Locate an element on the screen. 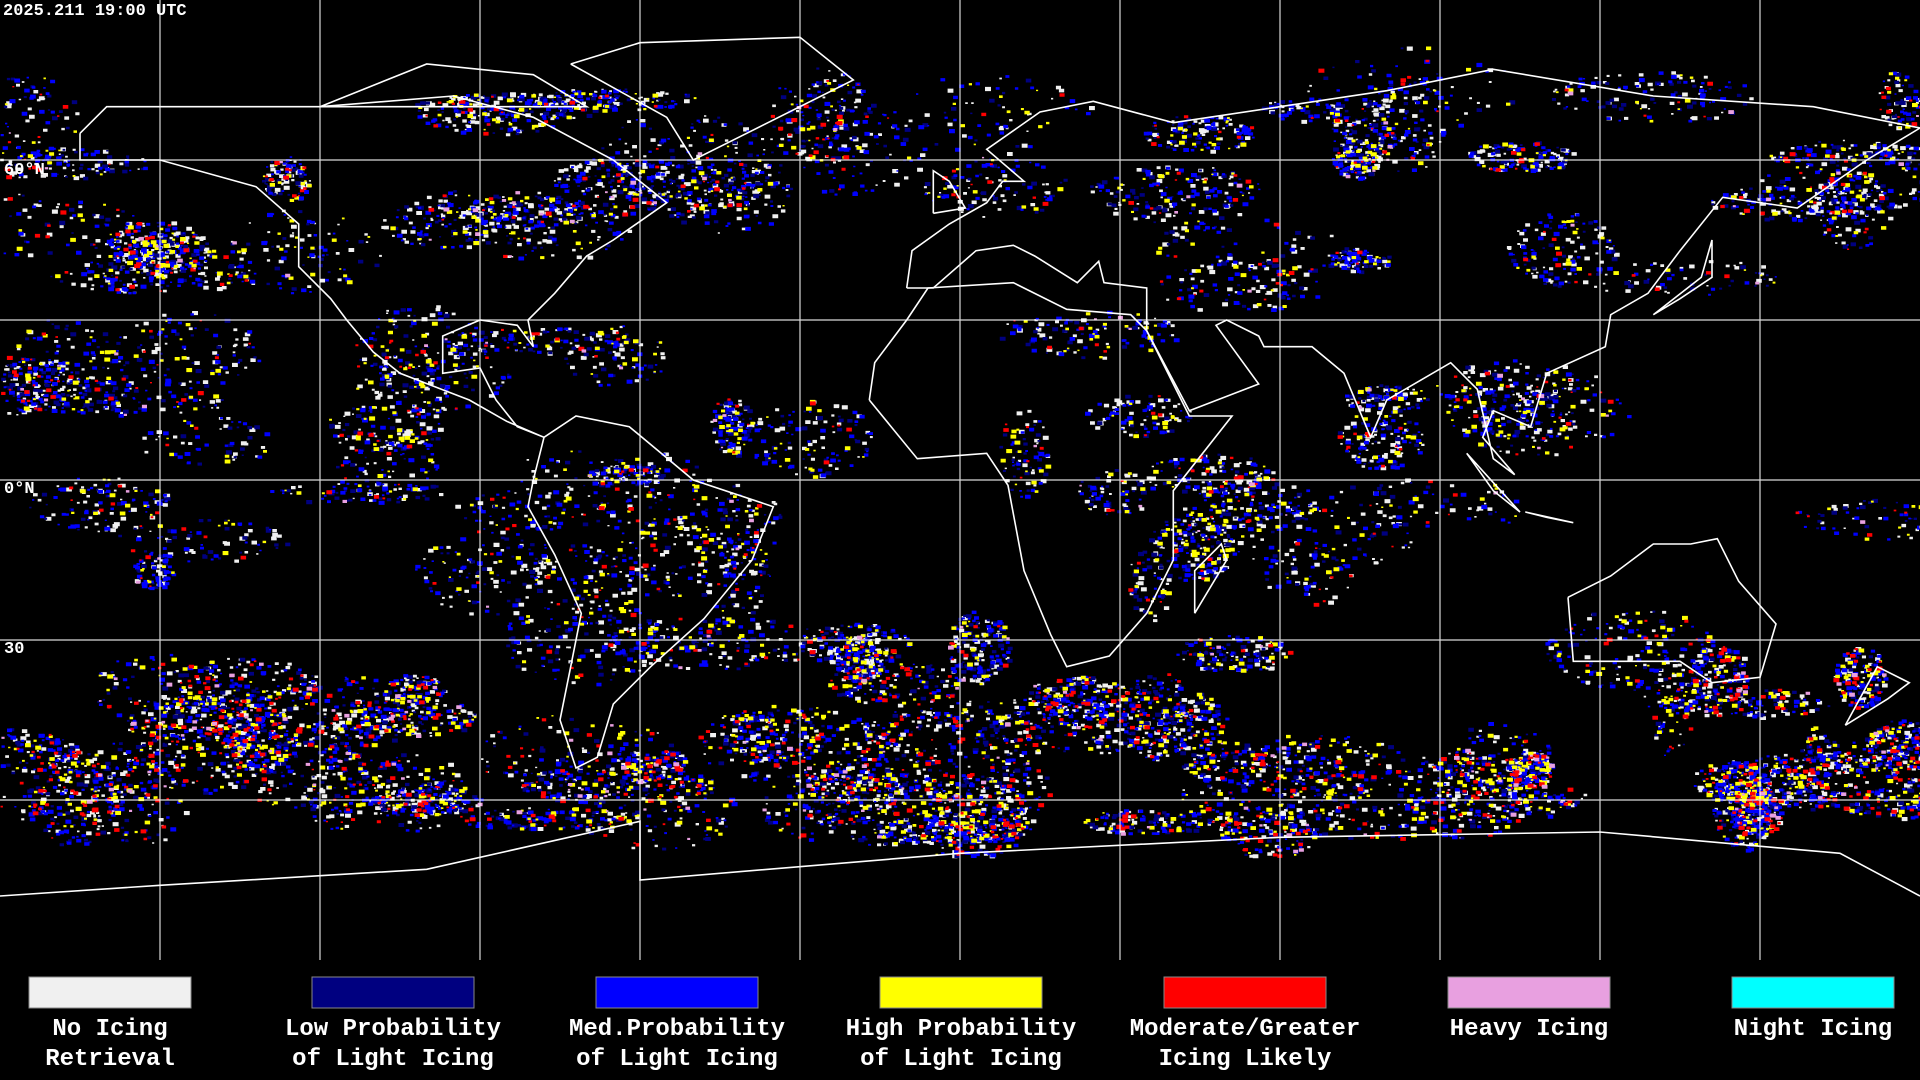 Image resolution: width=1920 pixels, height=1080 pixels. lat-label: 0°N is located at coordinates (19, 489).